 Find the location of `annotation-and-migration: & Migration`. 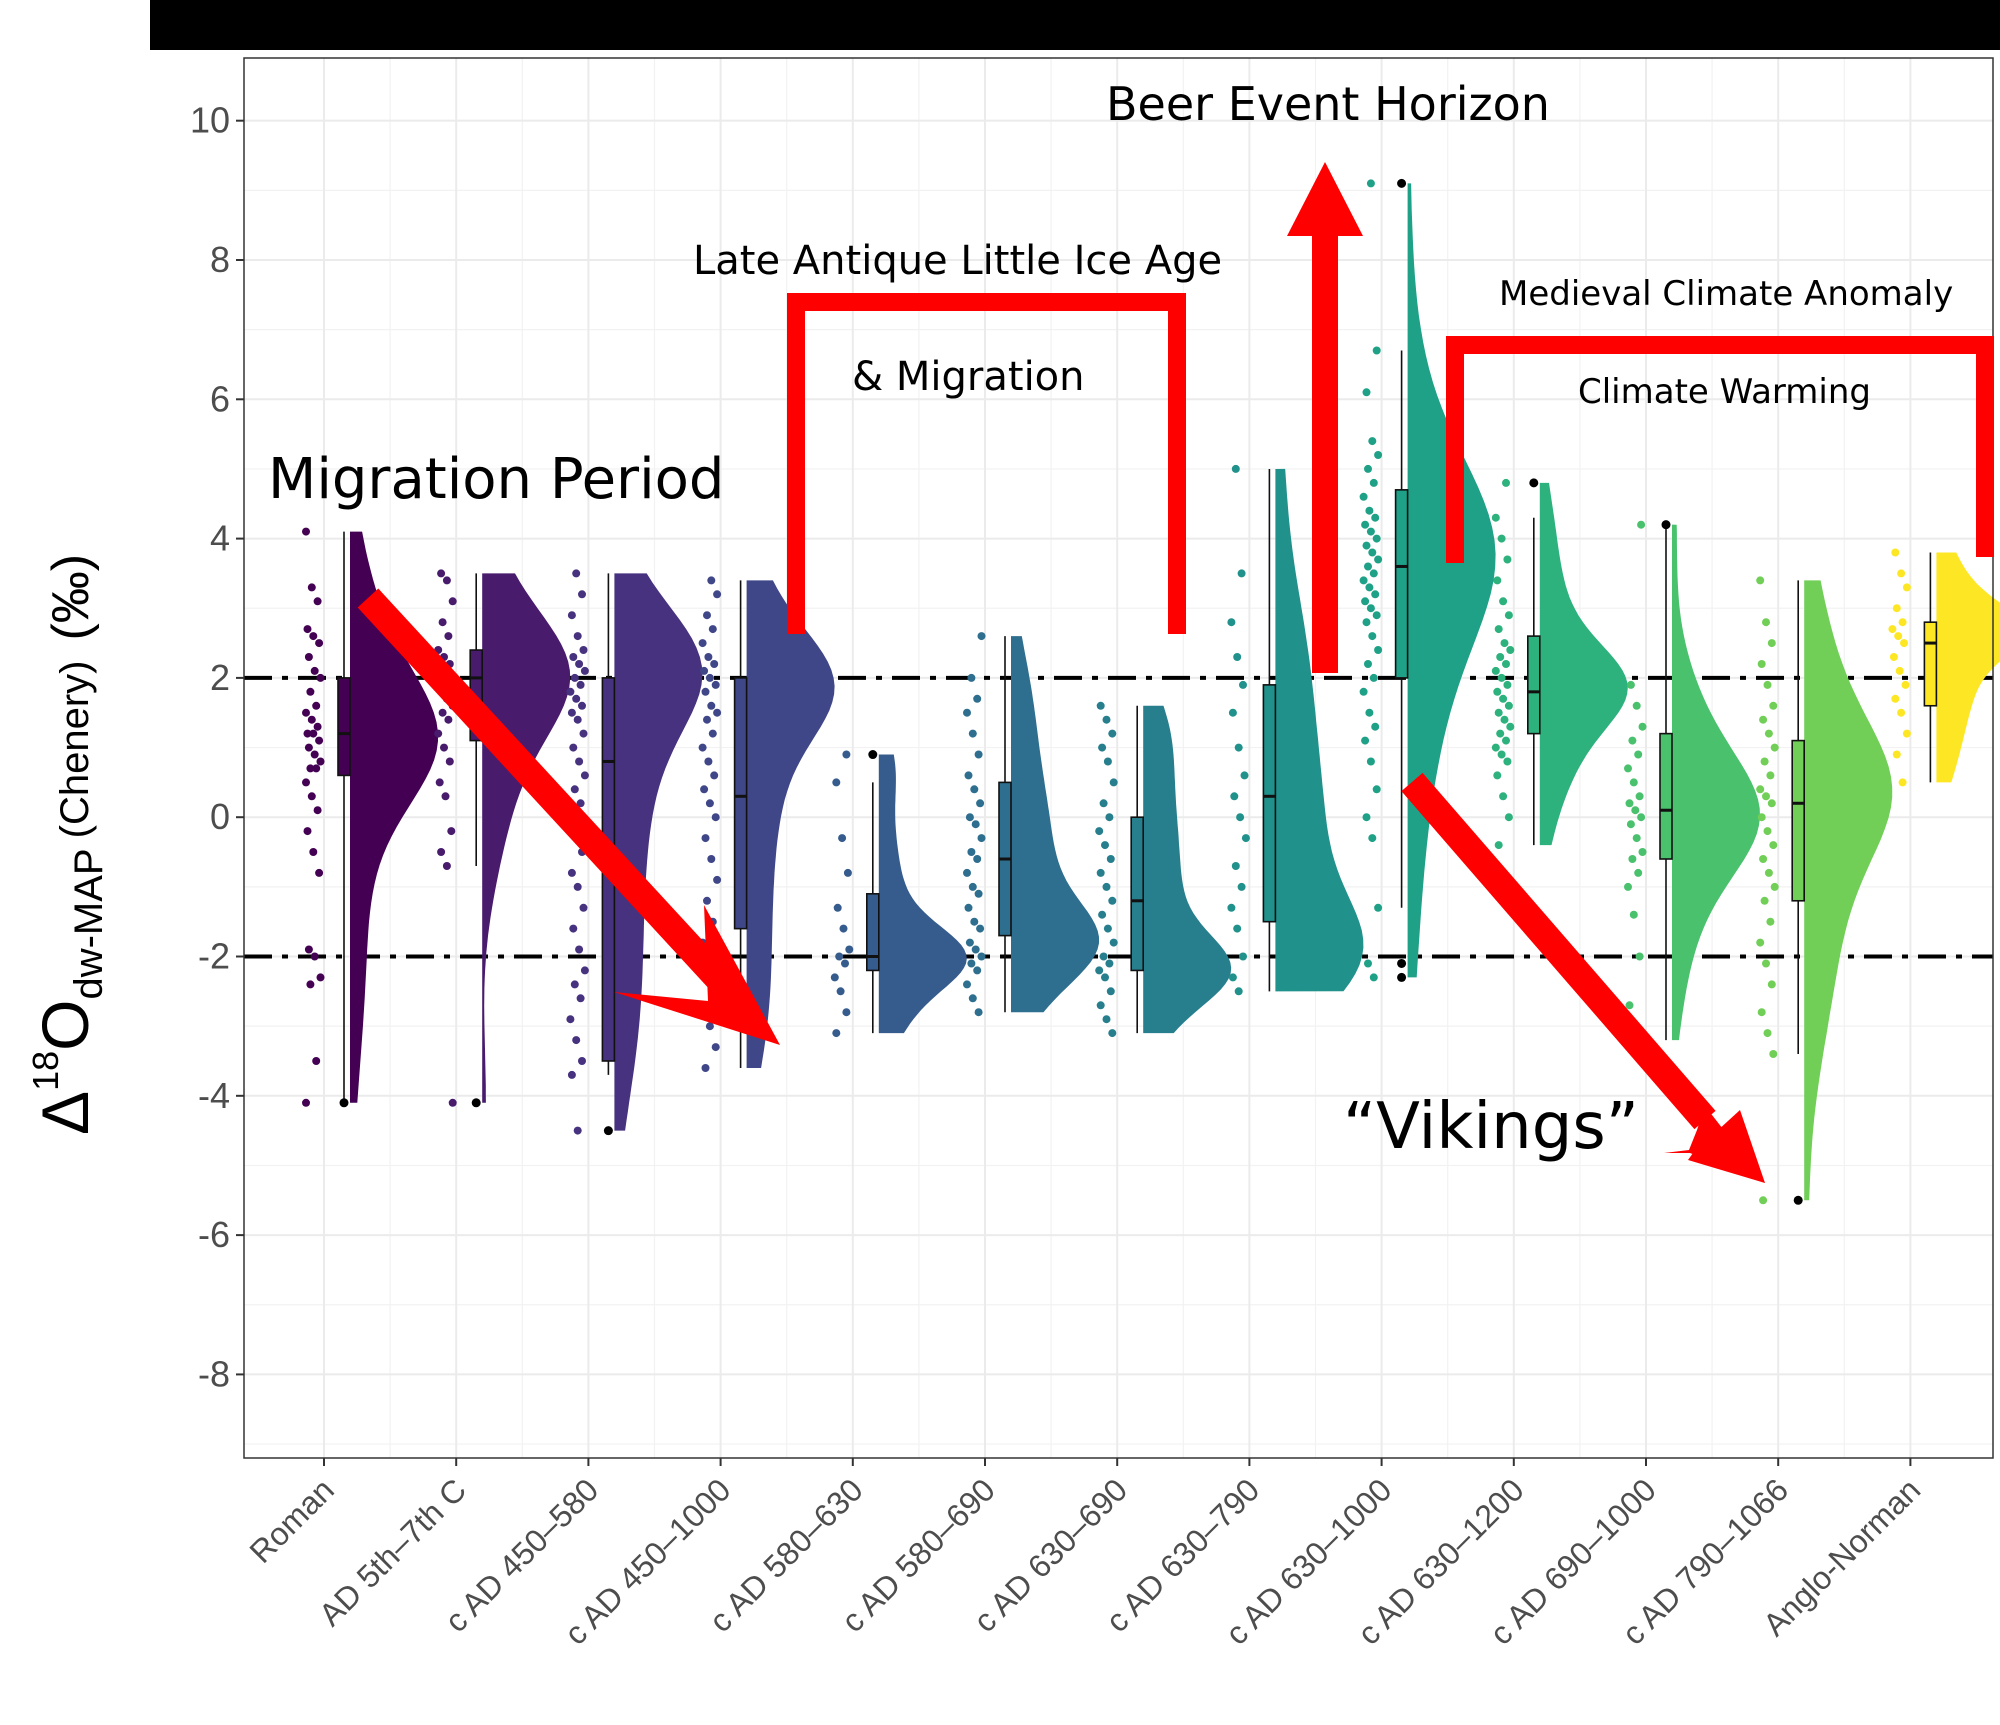

annotation-and-migration: & Migration is located at coordinates (968, 377).